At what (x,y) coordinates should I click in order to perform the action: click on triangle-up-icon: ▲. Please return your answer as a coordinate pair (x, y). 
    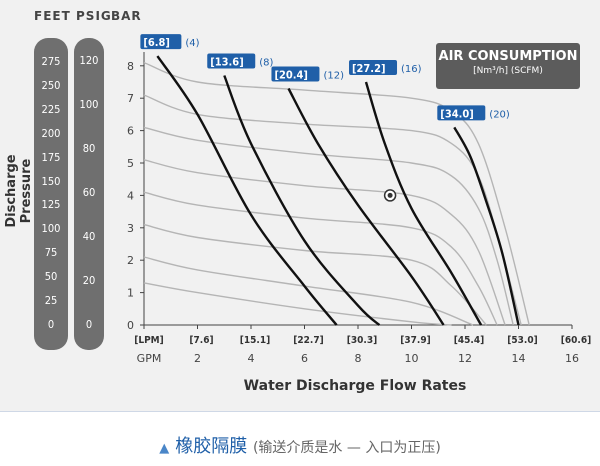
    Looking at the image, I should click on (164, 448).